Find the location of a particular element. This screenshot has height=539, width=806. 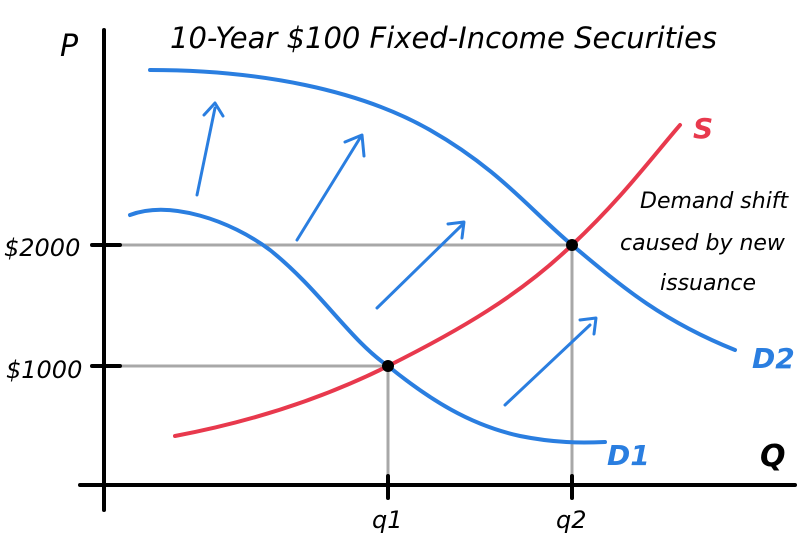

y-axis-label: P is located at coordinates (69, 46).